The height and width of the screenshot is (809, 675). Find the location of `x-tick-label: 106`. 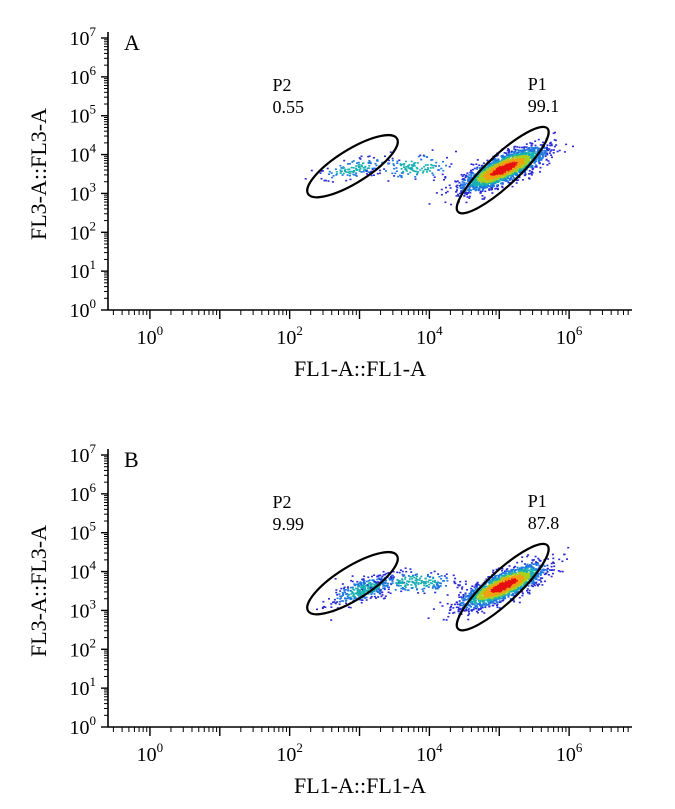

x-tick-label: 106 is located at coordinates (569, 336).